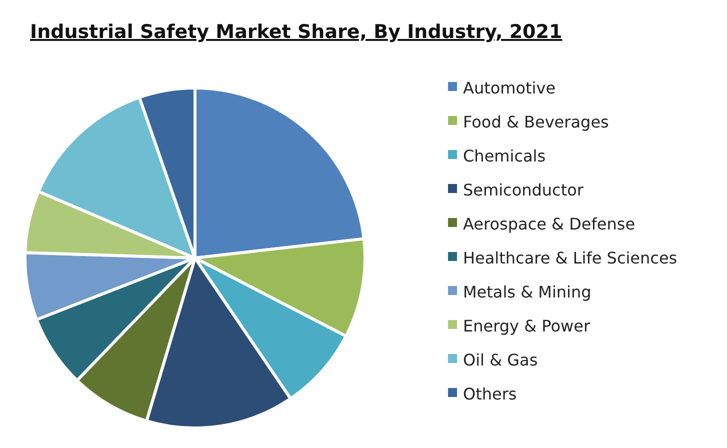 Image resolution: width=727 pixels, height=448 pixels. Describe the element at coordinates (527, 292) in the screenshot. I see `legend-label: Metals & Mining` at that location.